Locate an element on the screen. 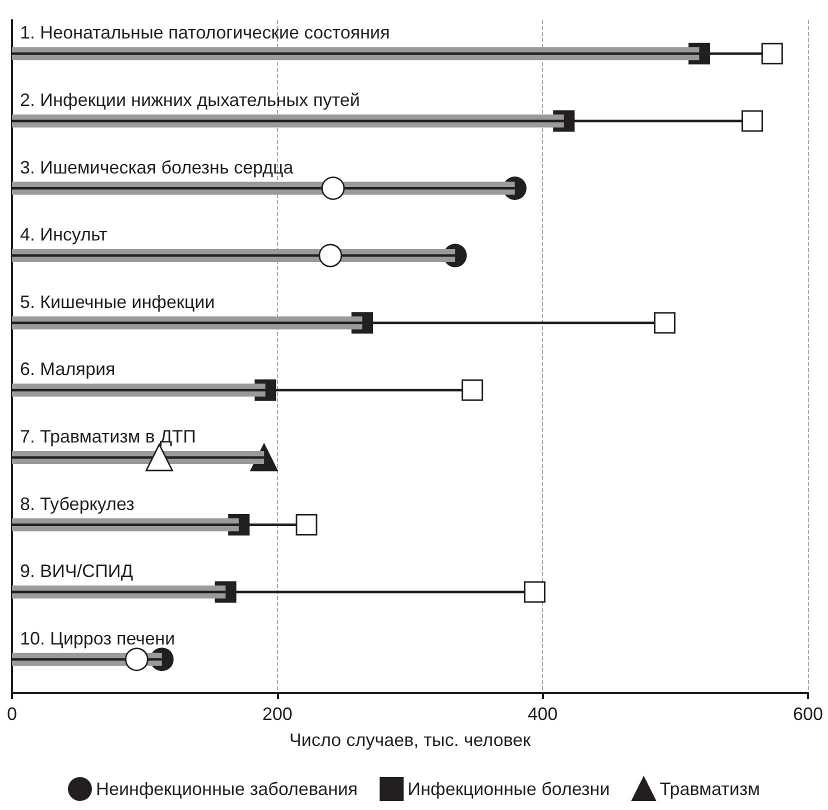 Image resolution: width=828 pixels, height=810 pixels. x-axis-title: Число случаев, тыс. человек is located at coordinates (410, 740).